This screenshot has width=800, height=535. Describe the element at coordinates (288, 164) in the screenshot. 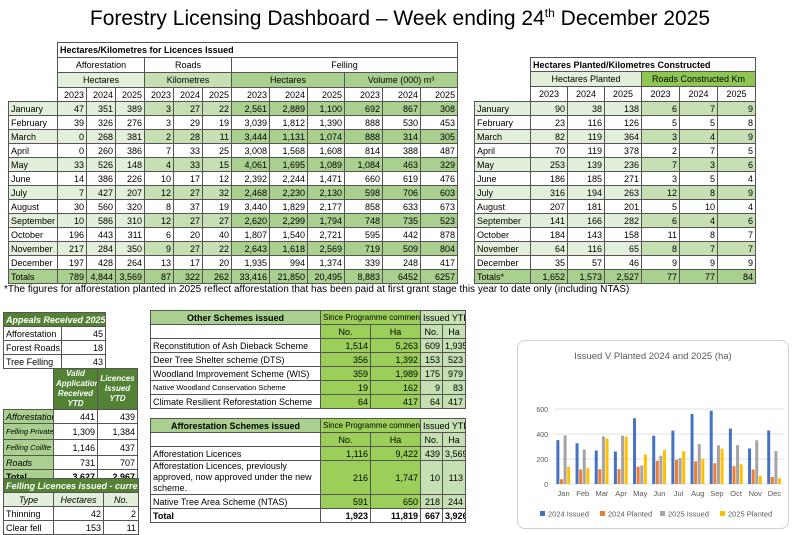

I see `table-cell: 1,695` at that location.